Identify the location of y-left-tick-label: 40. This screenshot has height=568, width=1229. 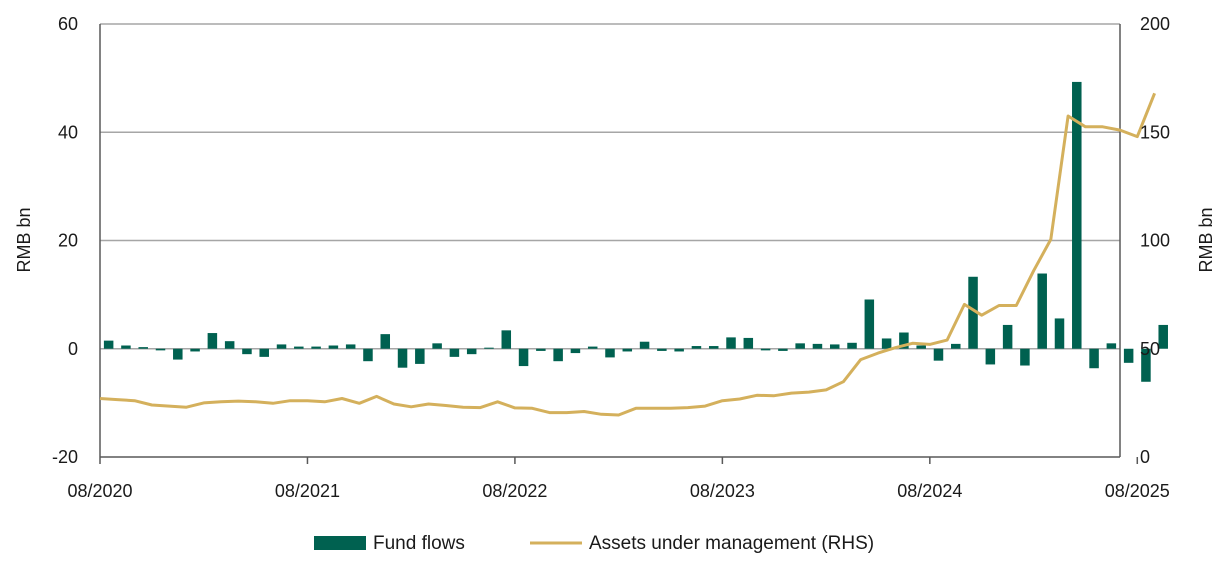
(68, 132).